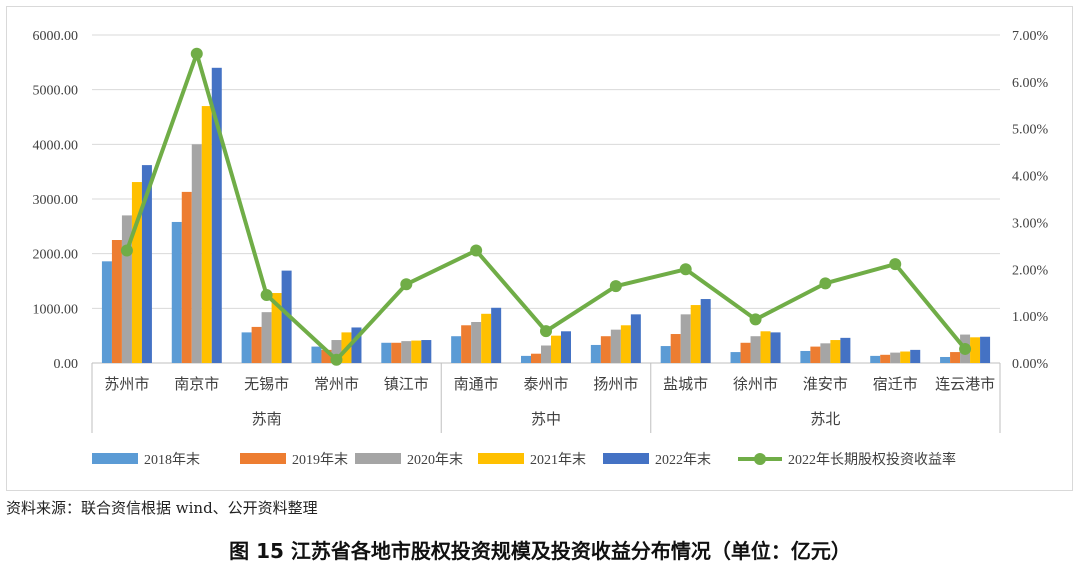 The height and width of the screenshot is (567, 1080). I want to click on y-left-tick-label: 2000.00, so click(56, 255).